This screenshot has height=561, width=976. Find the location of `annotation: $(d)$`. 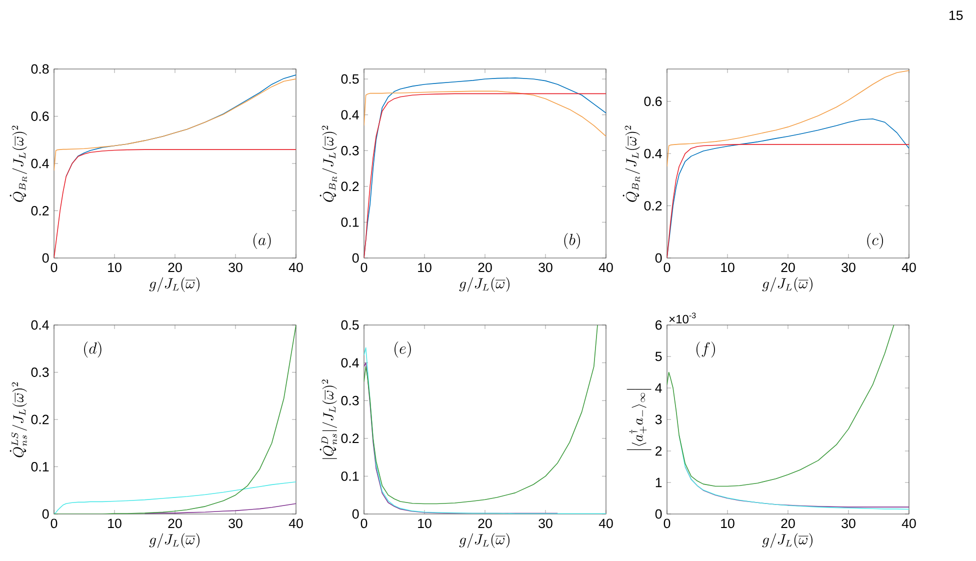

annotation: $(d)$ is located at coordinates (93, 350).